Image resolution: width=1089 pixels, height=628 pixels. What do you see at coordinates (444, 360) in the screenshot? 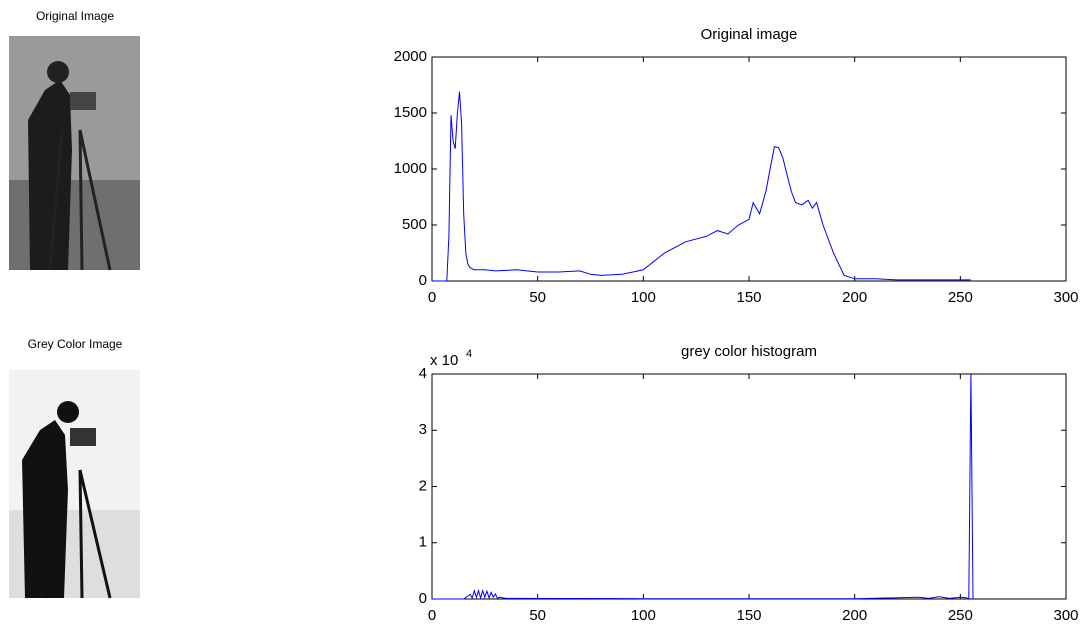
I see `y-multiplier: x 10` at bounding box center [444, 360].